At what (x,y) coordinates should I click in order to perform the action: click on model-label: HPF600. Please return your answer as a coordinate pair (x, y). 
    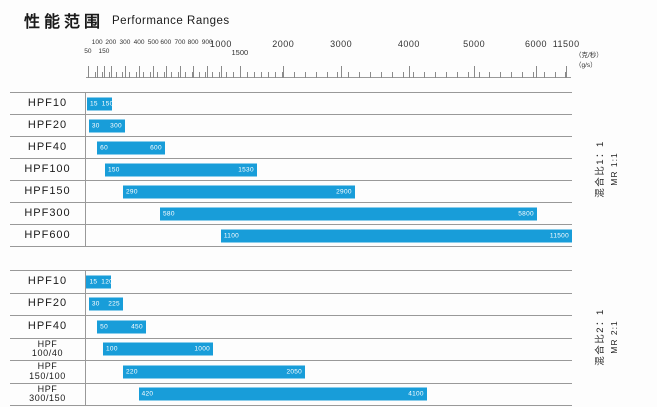
    Looking at the image, I should click on (47, 234).